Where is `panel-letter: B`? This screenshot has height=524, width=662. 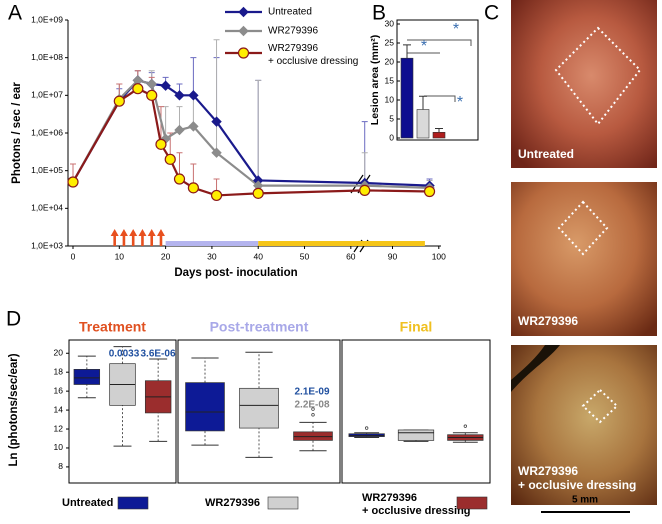 panel-letter: B is located at coordinates (379, 13).